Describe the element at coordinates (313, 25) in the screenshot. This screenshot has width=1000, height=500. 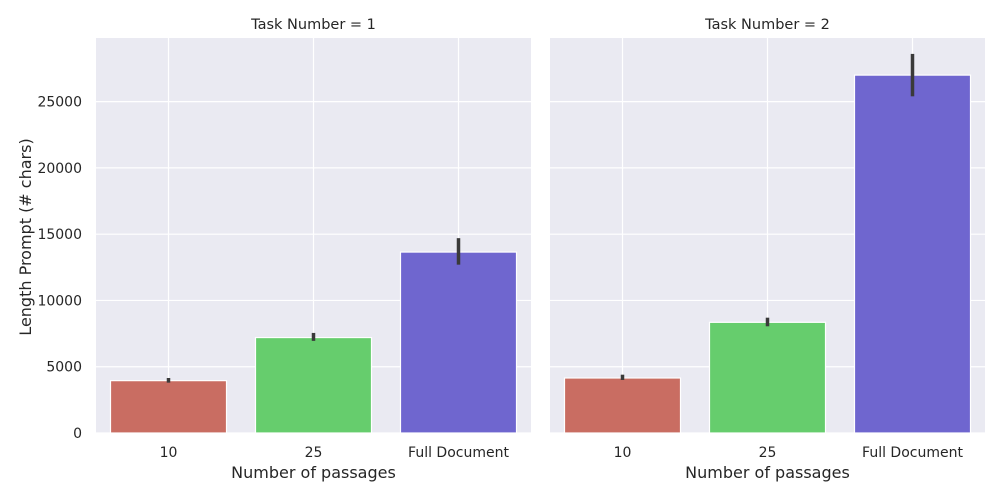
I see `panel-title: Task Number = 1` at that location.